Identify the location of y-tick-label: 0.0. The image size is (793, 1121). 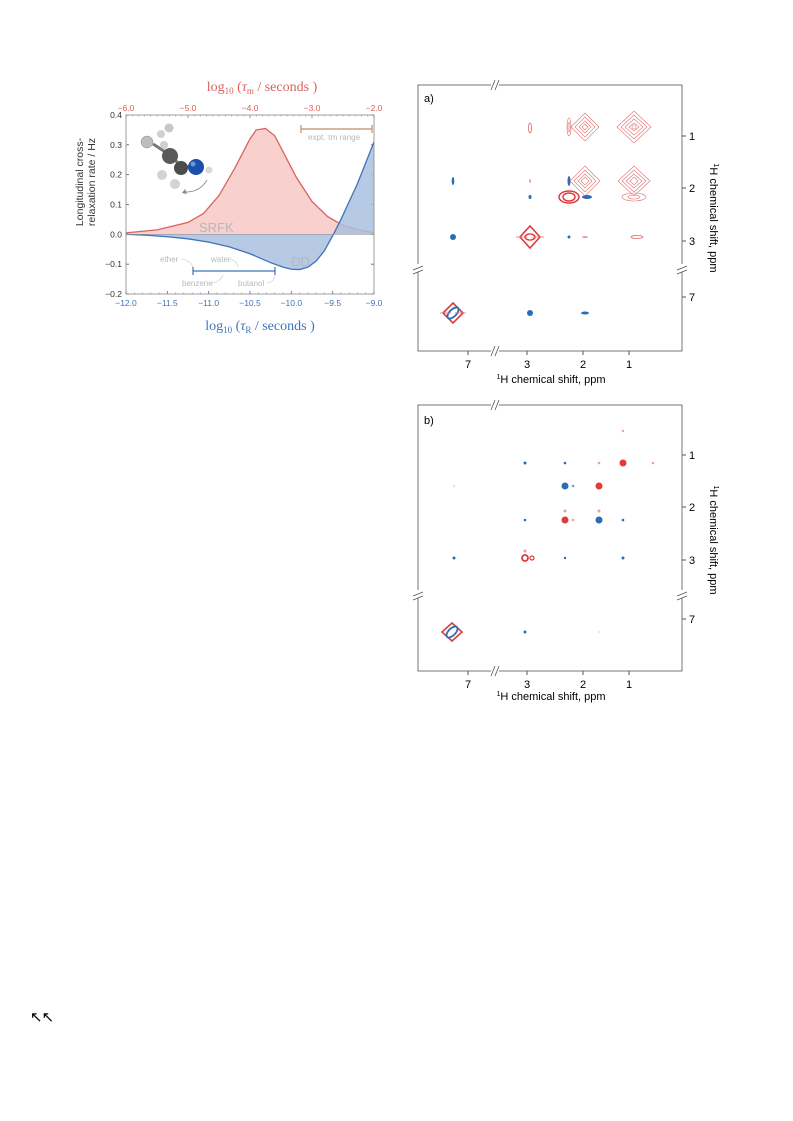
(116, 234).